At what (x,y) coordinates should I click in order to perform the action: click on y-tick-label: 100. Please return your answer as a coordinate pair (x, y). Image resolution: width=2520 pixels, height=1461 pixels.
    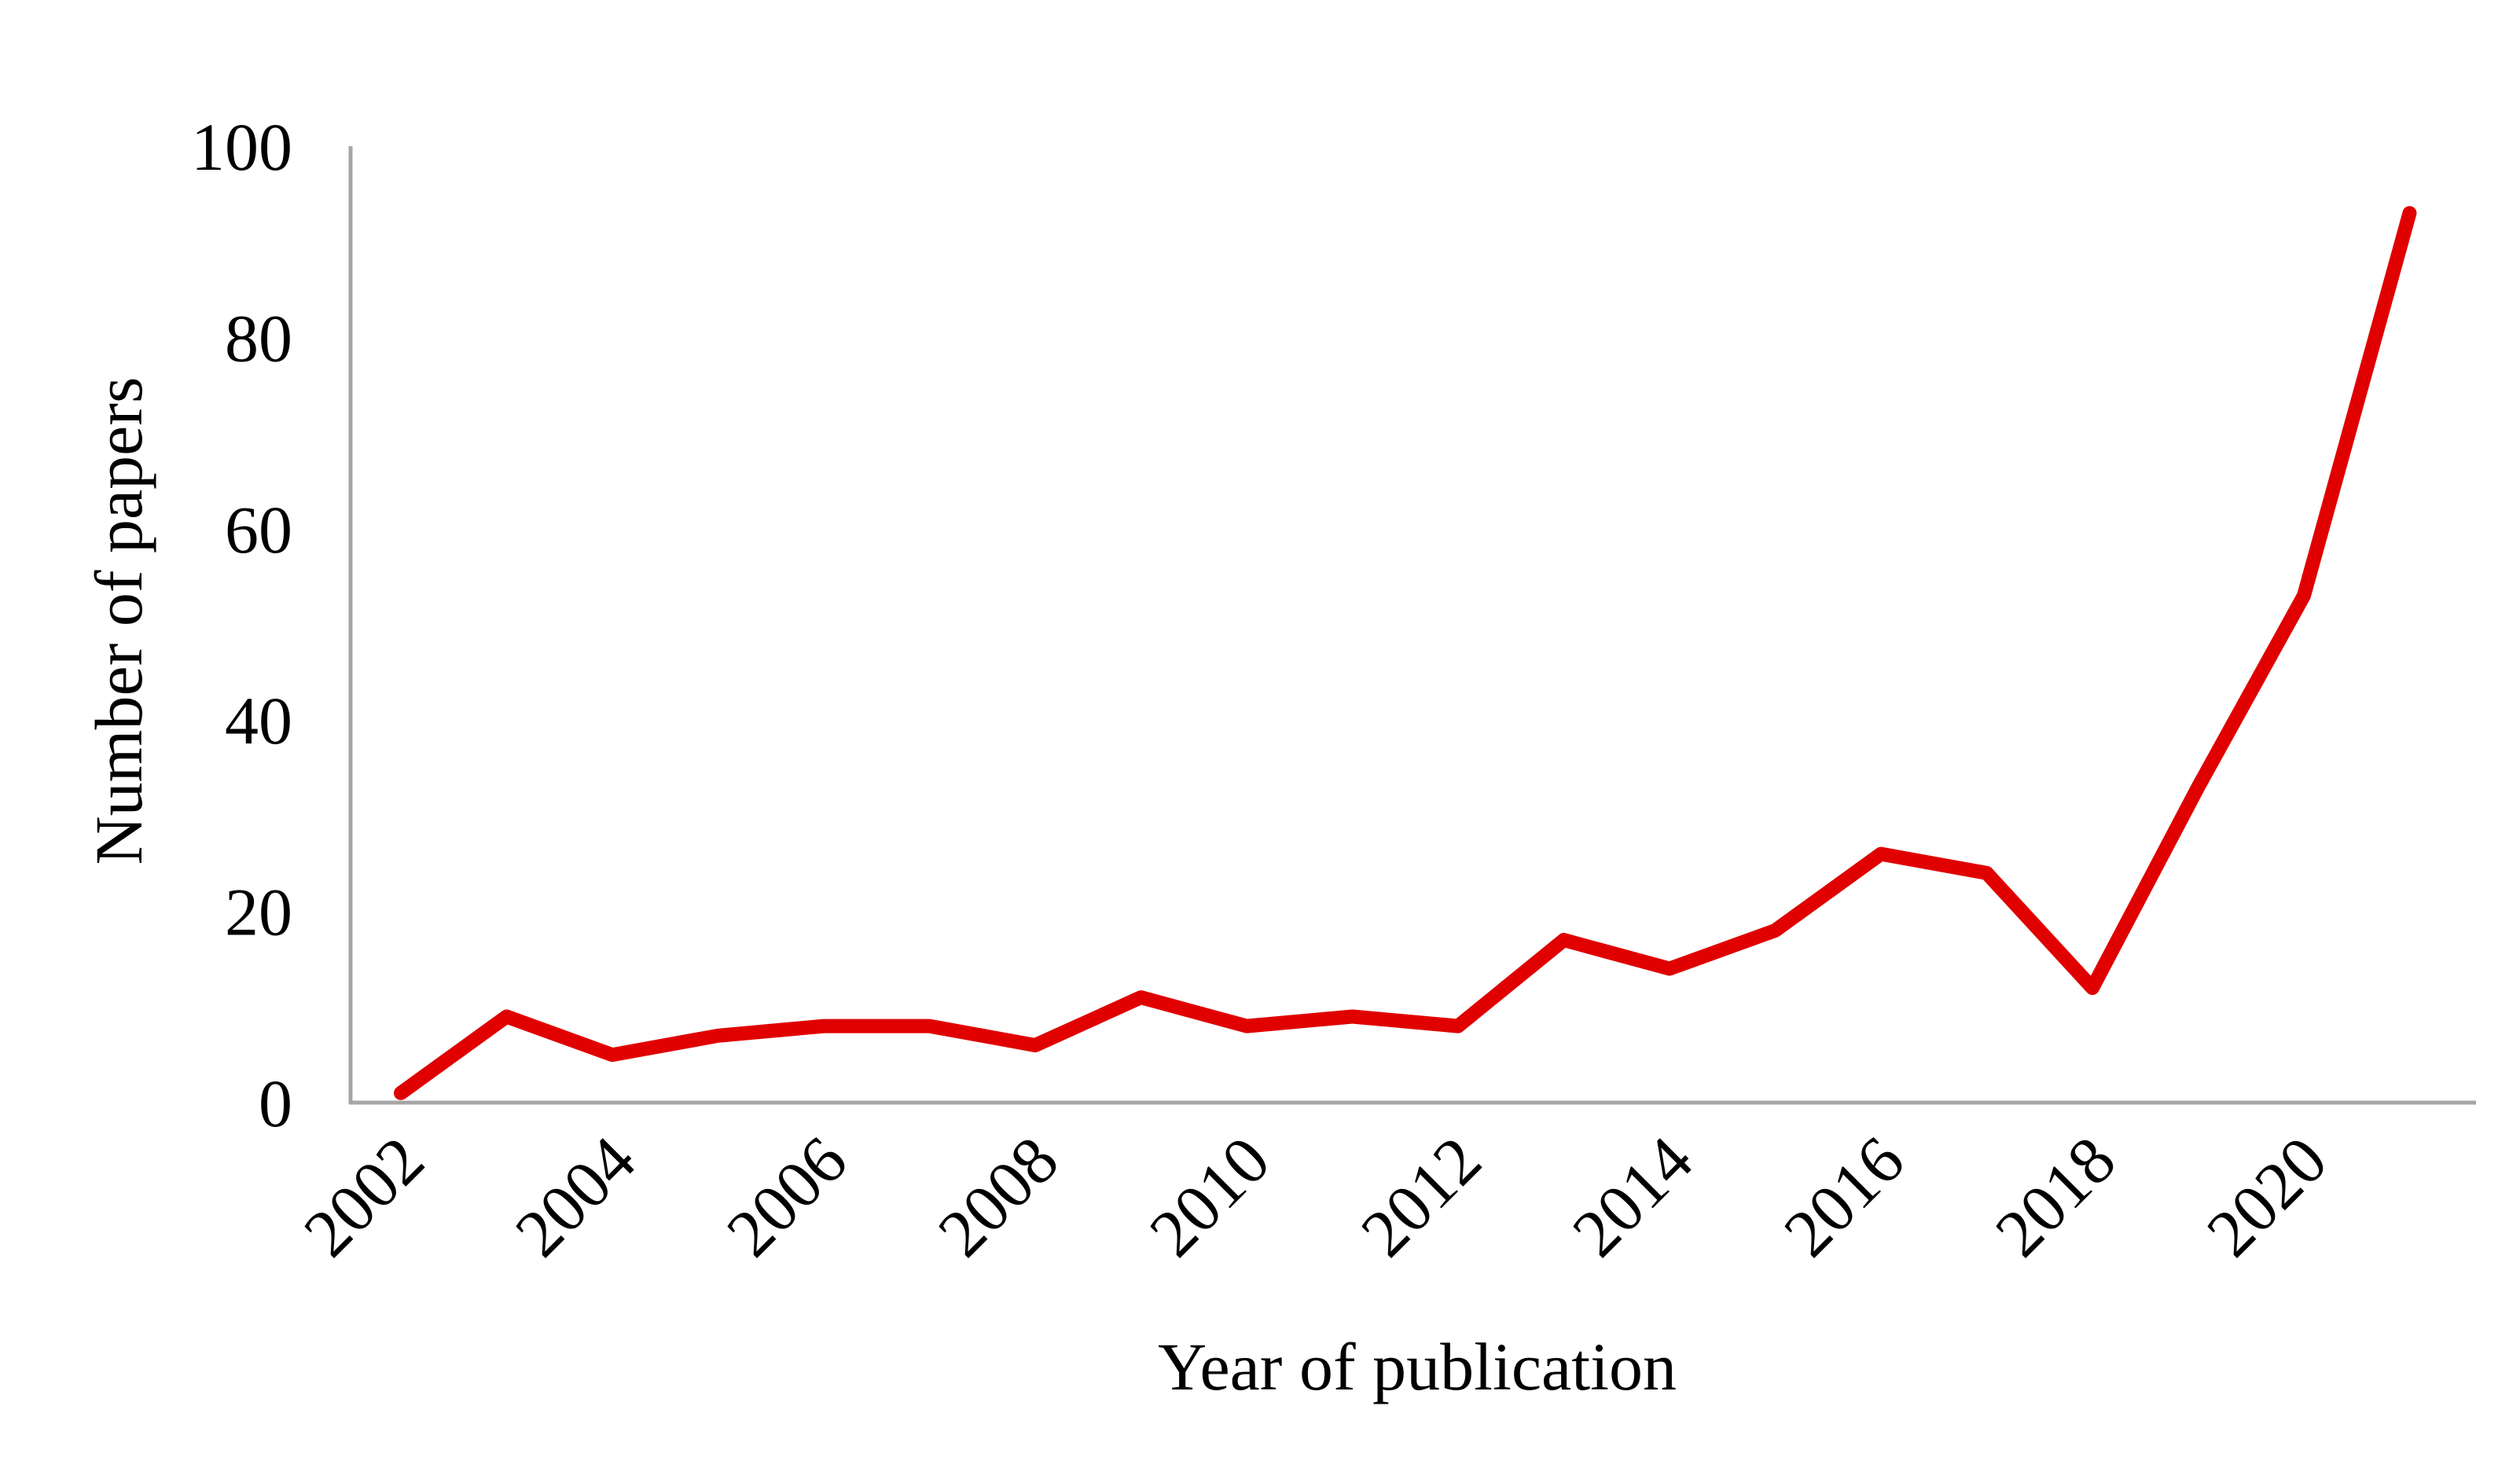
    Looking at the image, I should click on (241, 147).